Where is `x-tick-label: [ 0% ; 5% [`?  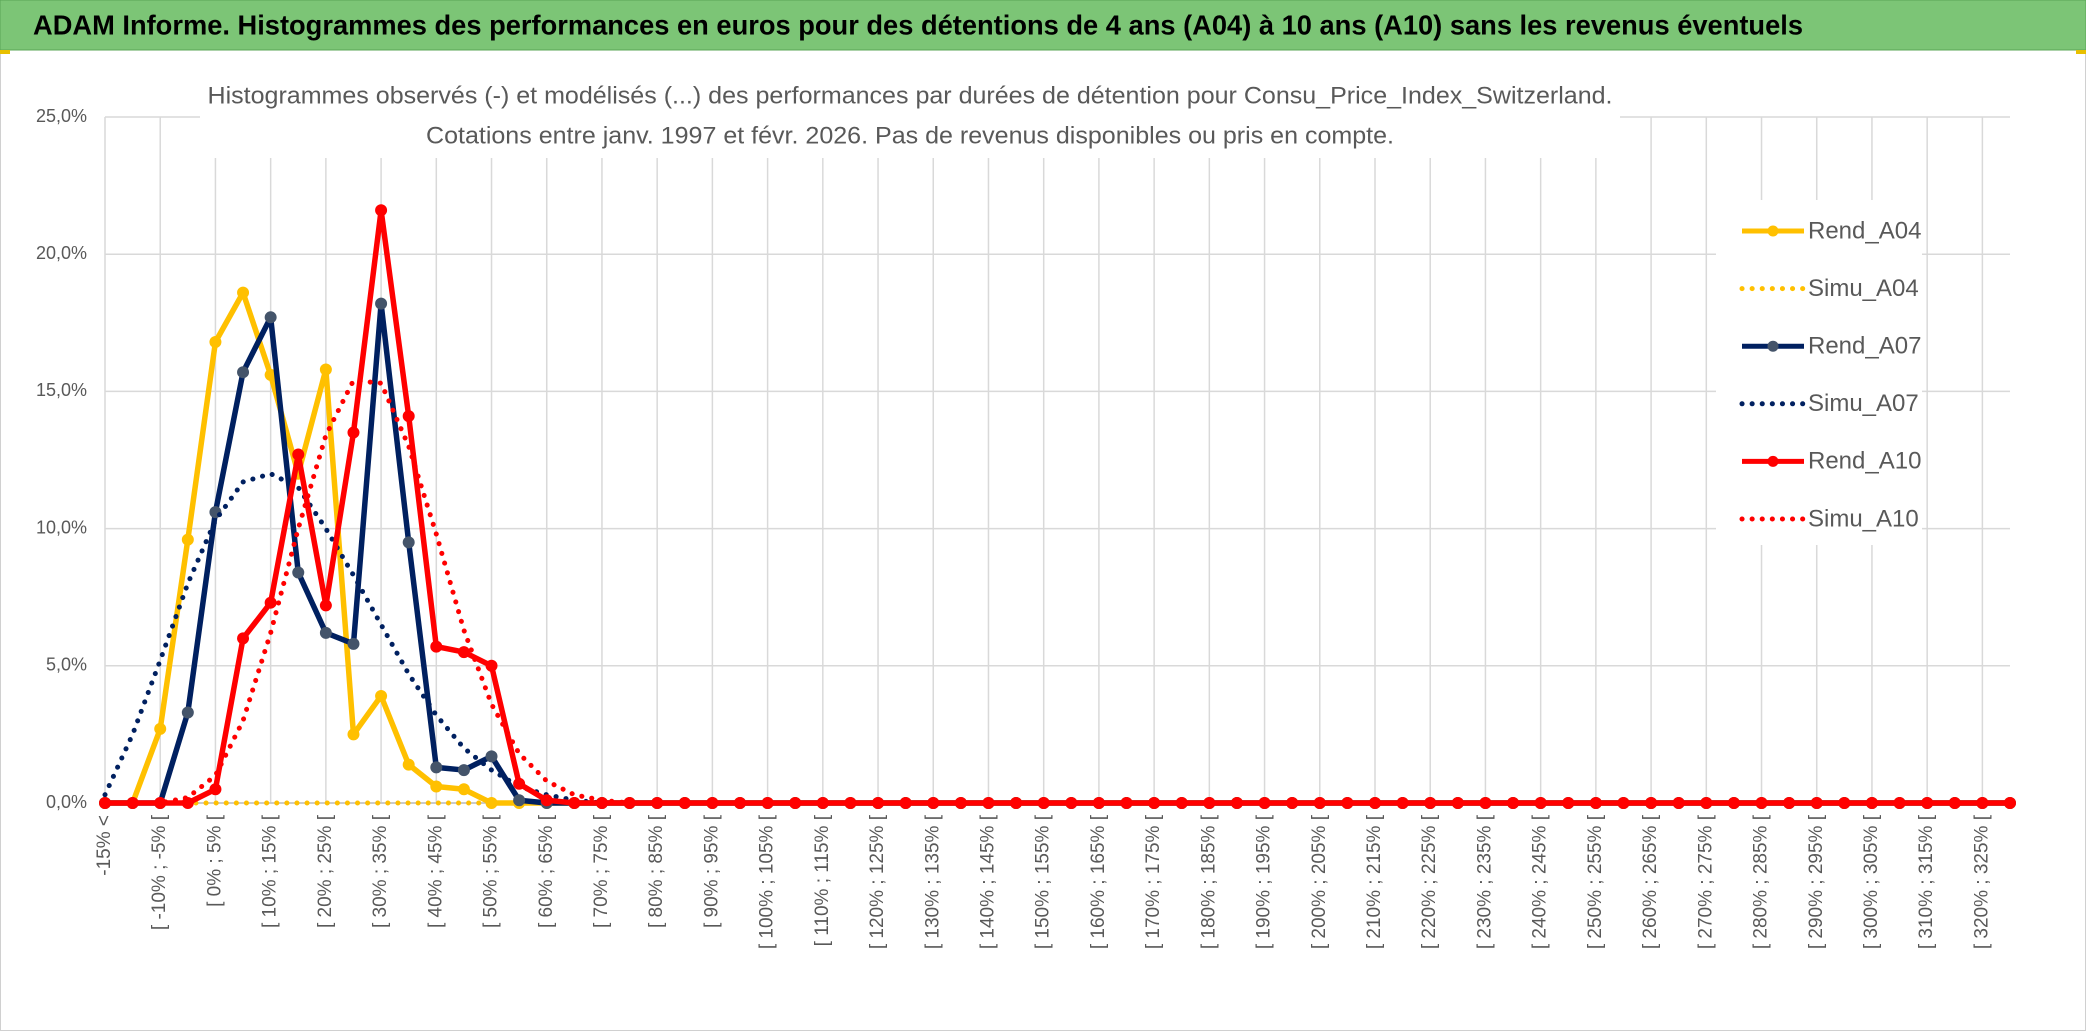
x-tick-label: [ 0% ; 5% [ is located at coordinates (214, 860).